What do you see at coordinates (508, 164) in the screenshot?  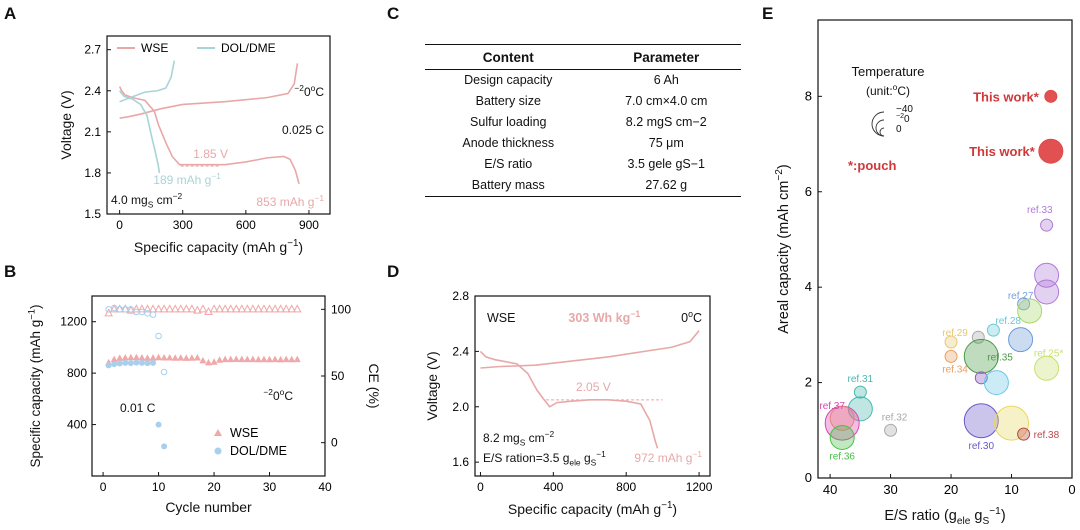 I see `row-content: E/S ratio` at bounding box center [508, 164].